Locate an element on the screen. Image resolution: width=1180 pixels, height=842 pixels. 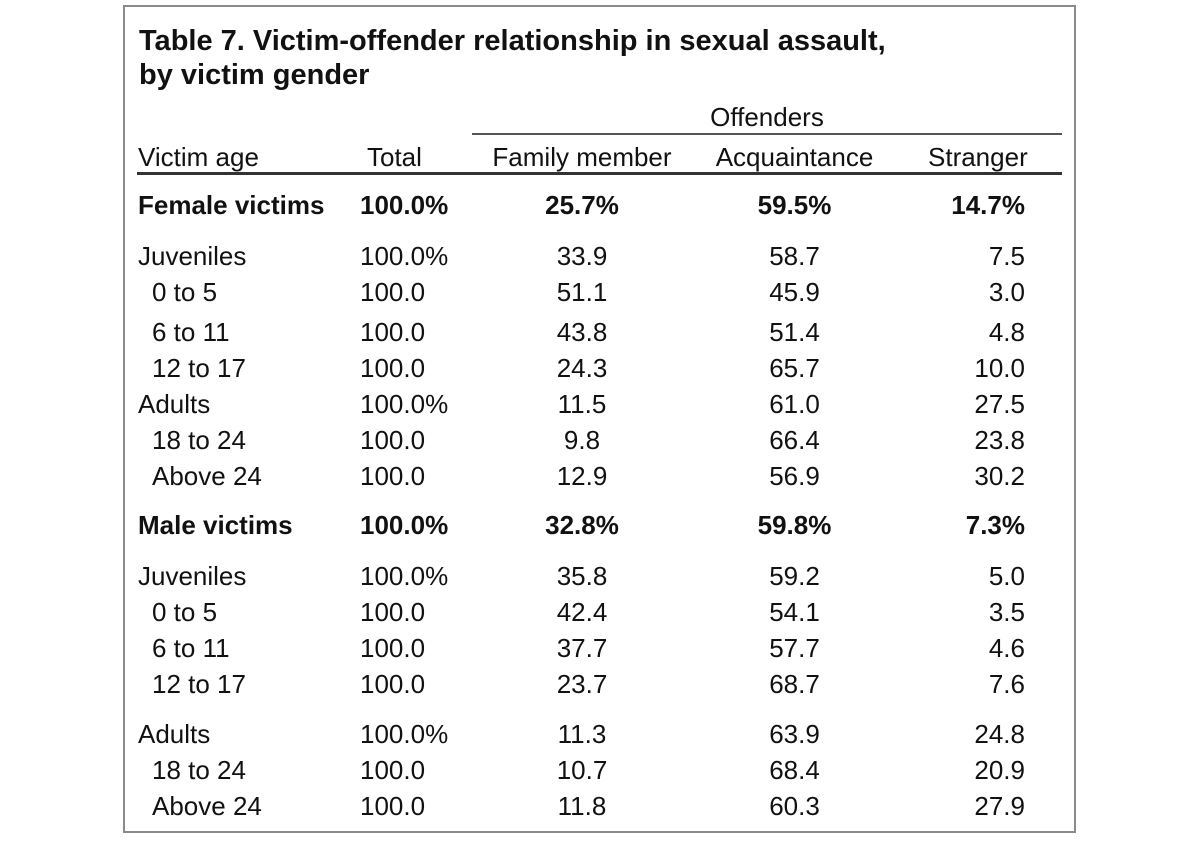
row-acquaintance: 59.5% is located at coordinates (794, 205).